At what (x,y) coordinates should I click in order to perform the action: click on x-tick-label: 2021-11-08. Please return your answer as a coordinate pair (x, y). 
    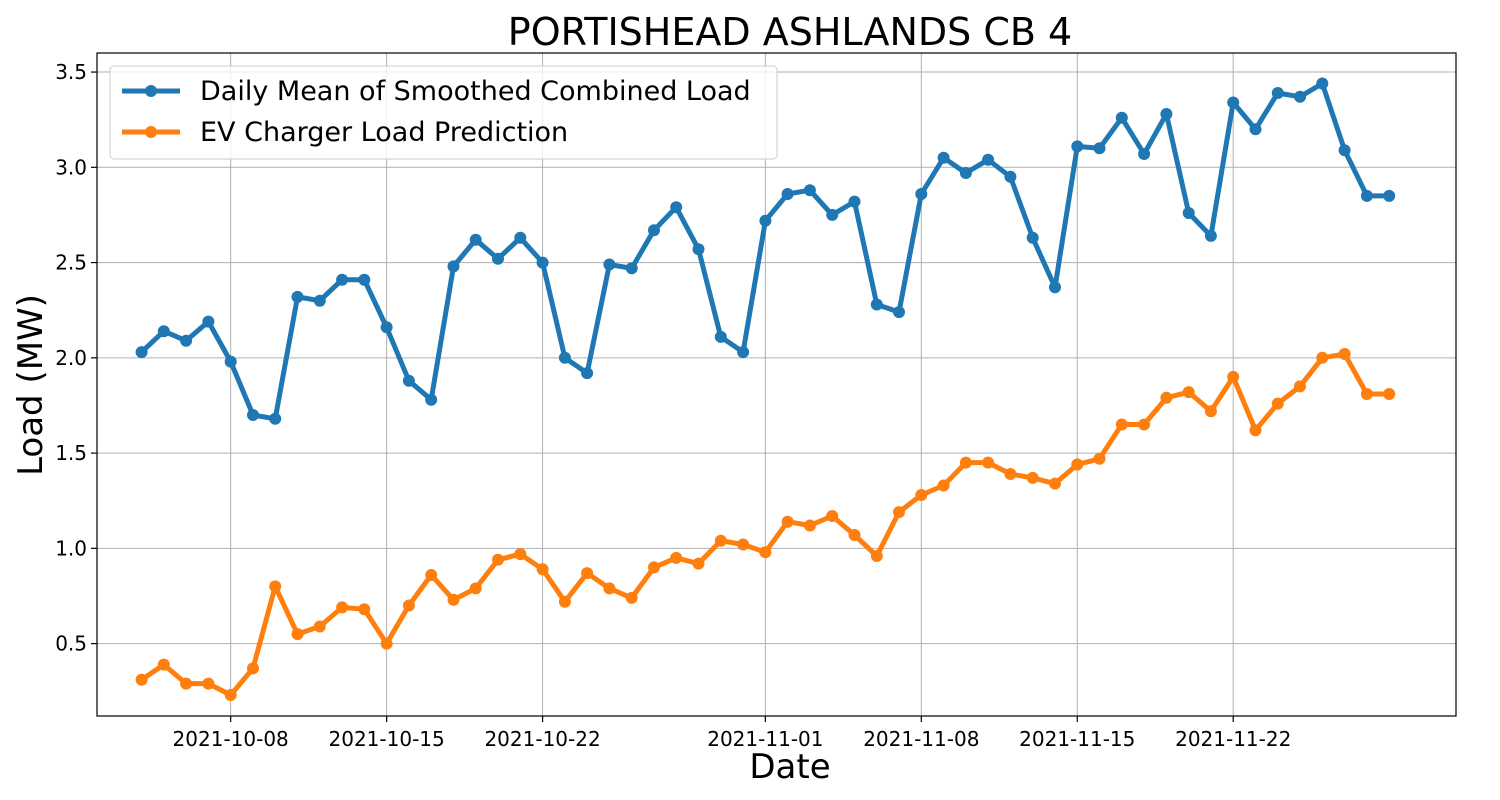
    Looking at the image, I should click on (921, 739).